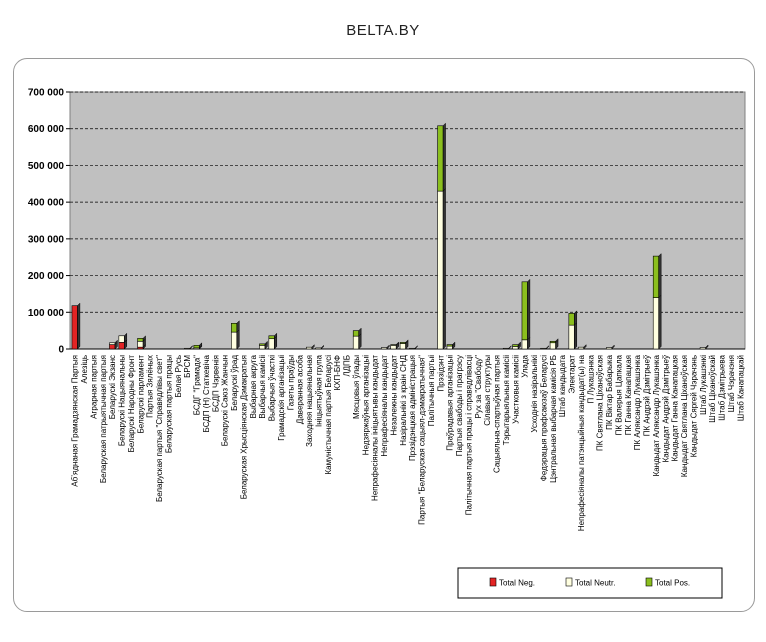 Image resolution: width=766 pixels, height=642 pixels. I want to click on x-category-label: ПК Валерыя Цапкала, so click(618, 394).